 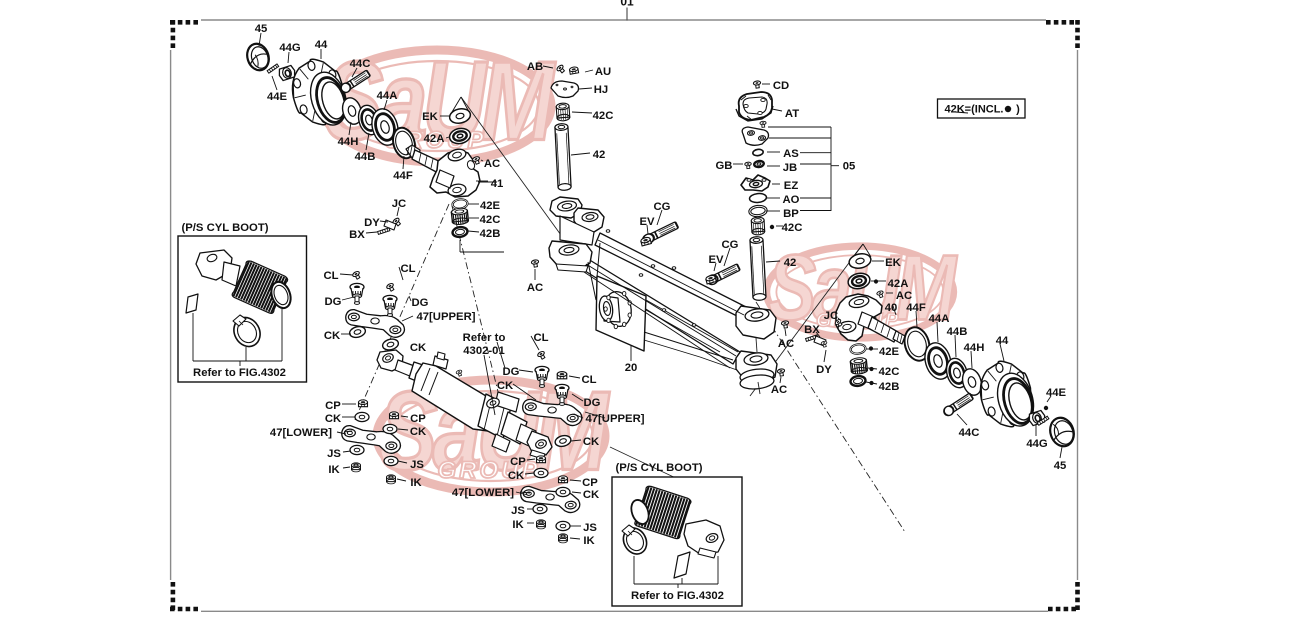 What do you see at coordinates (790, 168) in the screenshot?
I see `svg-text: JB` at bounding box center [790, 168].